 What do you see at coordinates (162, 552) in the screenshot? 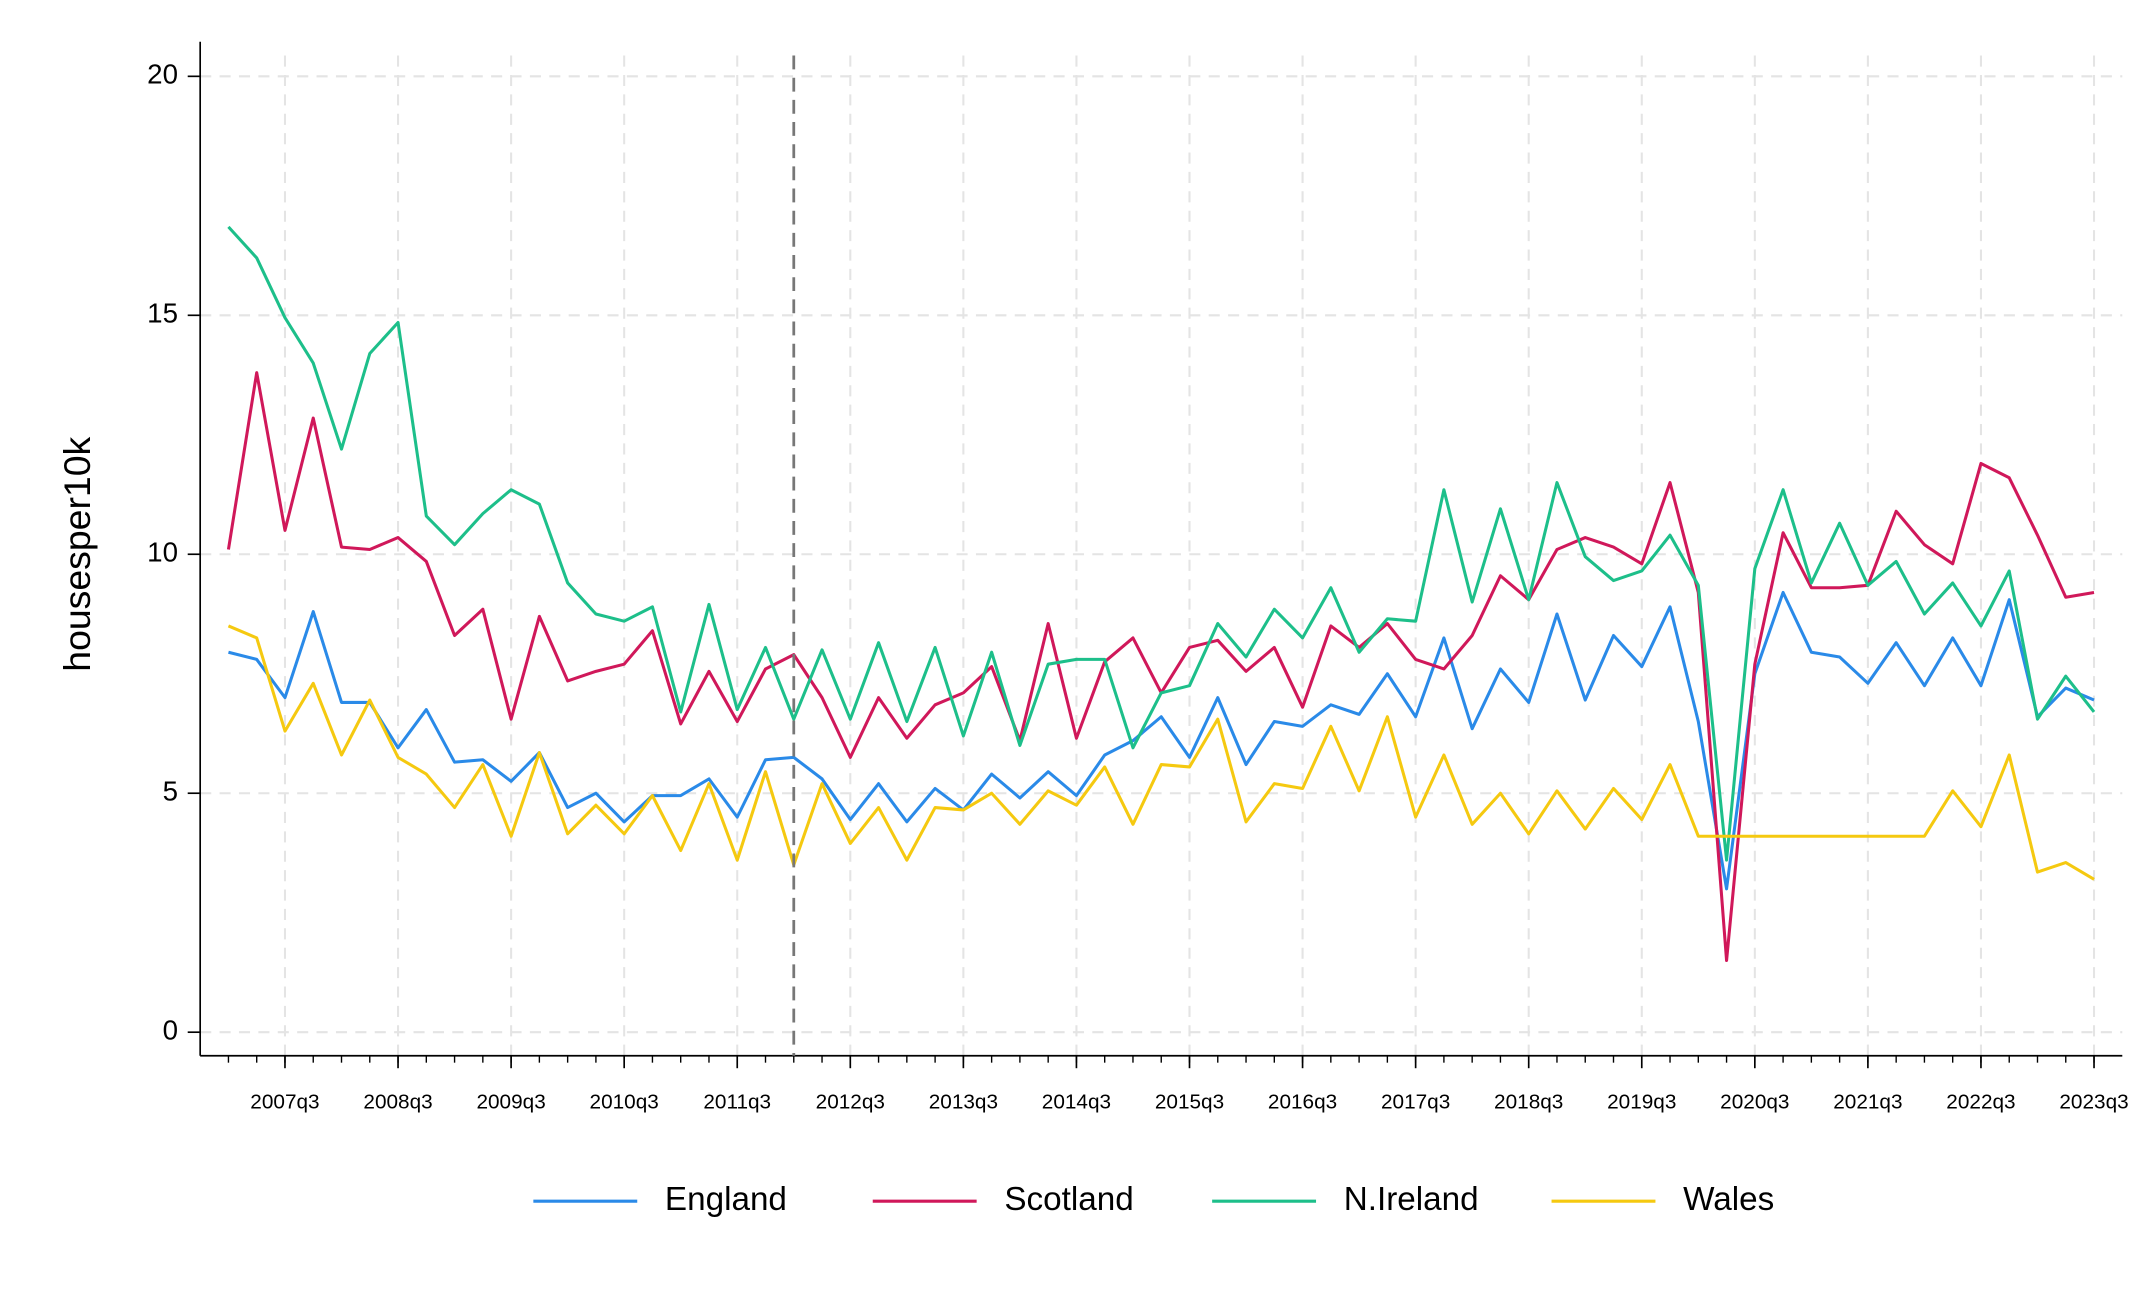
I see `y-tick-label: 10` at bounding box center [162, 552].